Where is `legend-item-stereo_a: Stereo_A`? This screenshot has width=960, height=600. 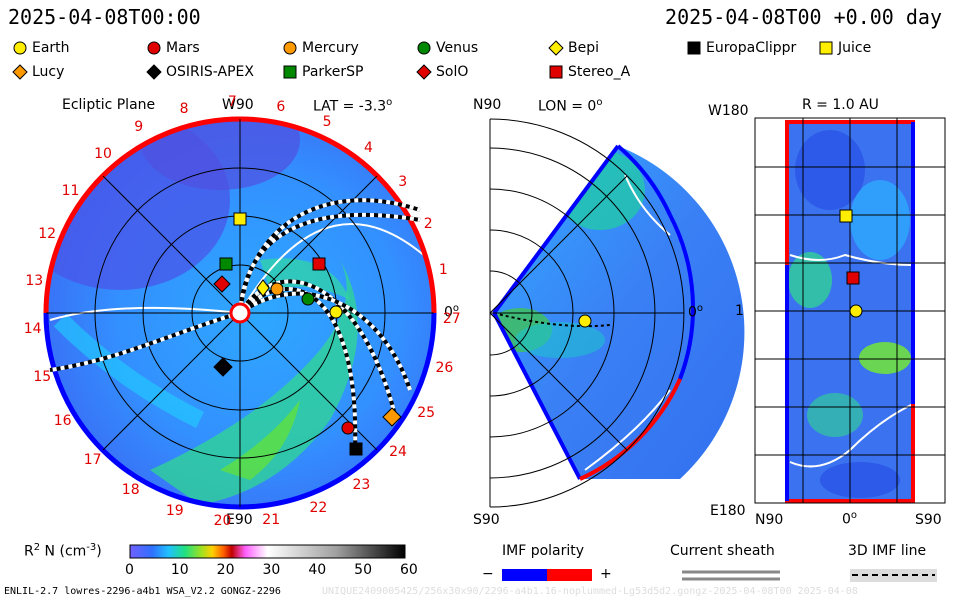 legend-item-stereo_a: Stereo_A is located at coordinates (589, 72).